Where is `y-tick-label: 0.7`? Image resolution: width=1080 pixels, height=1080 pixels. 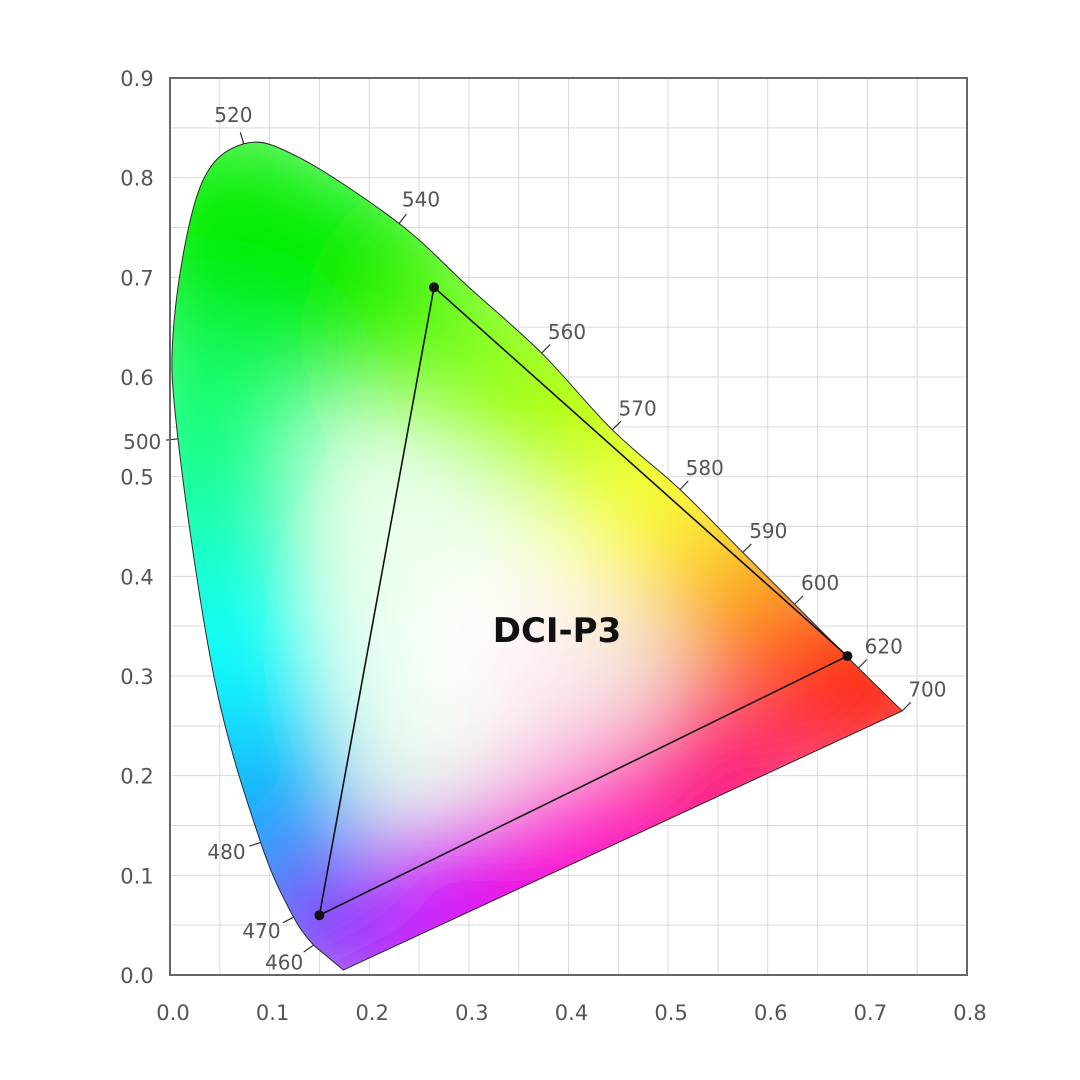
y-tick-label: 0.7 is located at coordinates (136, 278).